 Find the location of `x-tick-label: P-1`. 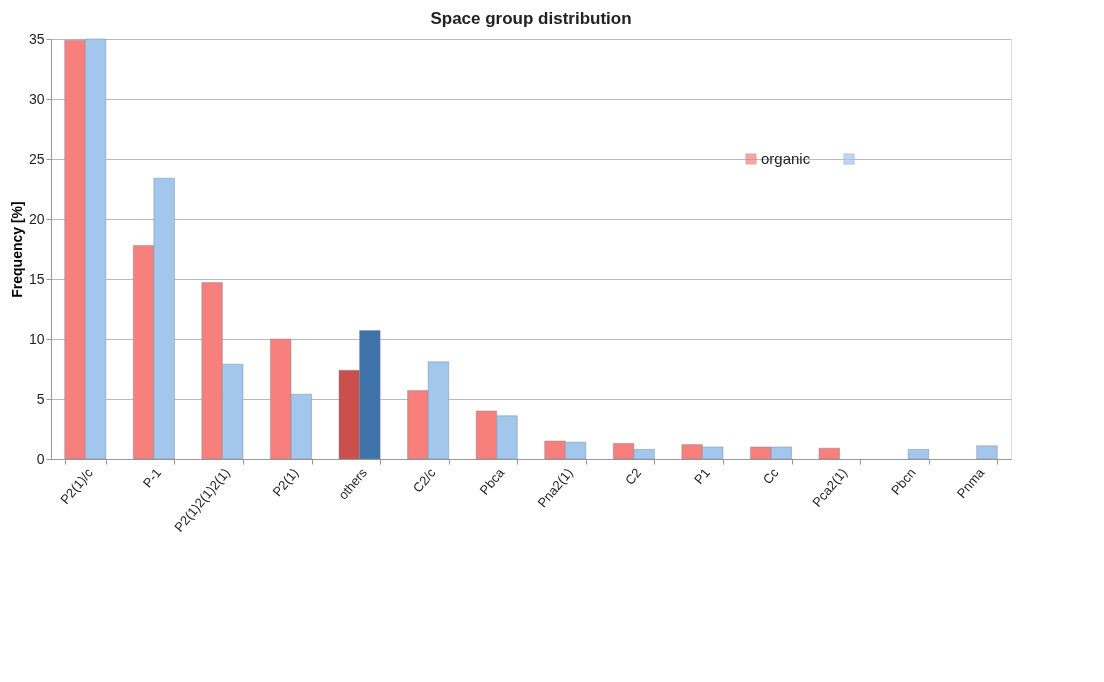

x-tick-label: P-1 is located at coordinates (152, 478).